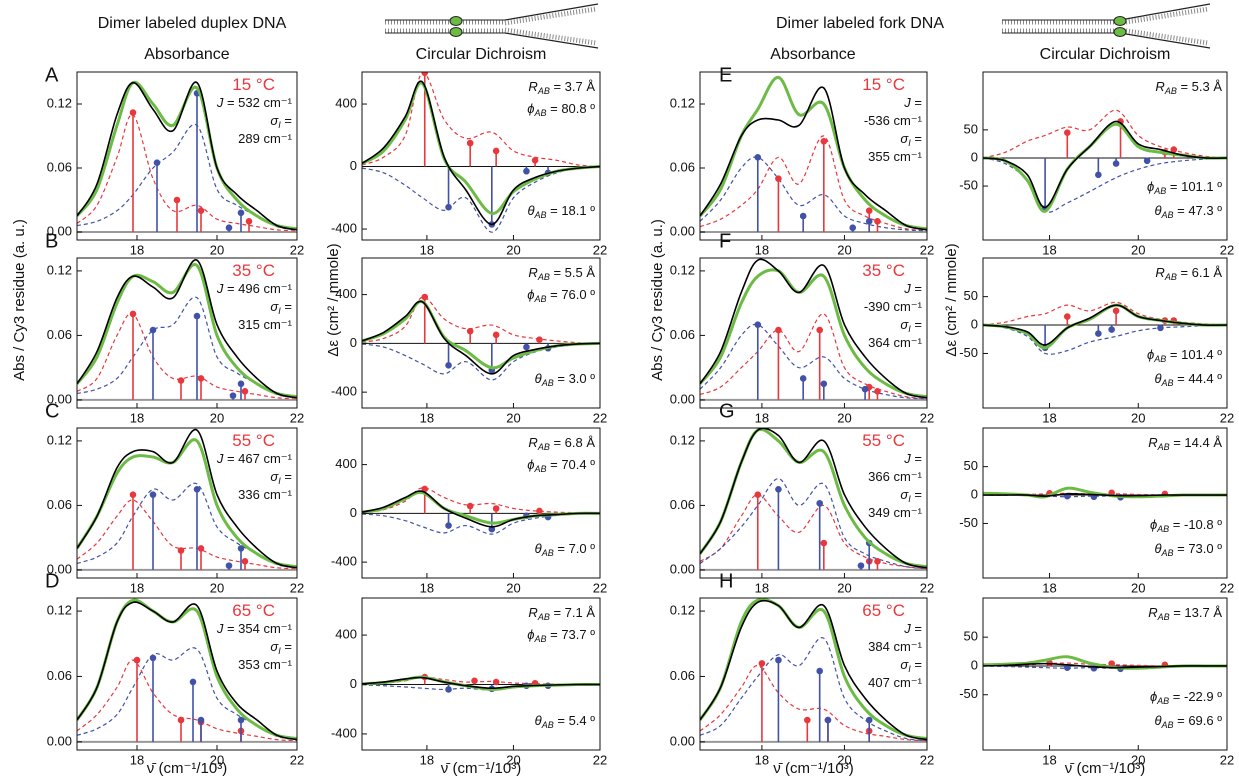  I want to click on y-axis-title: Abs / Cy3 residue (a. u.), so click(19, 300).